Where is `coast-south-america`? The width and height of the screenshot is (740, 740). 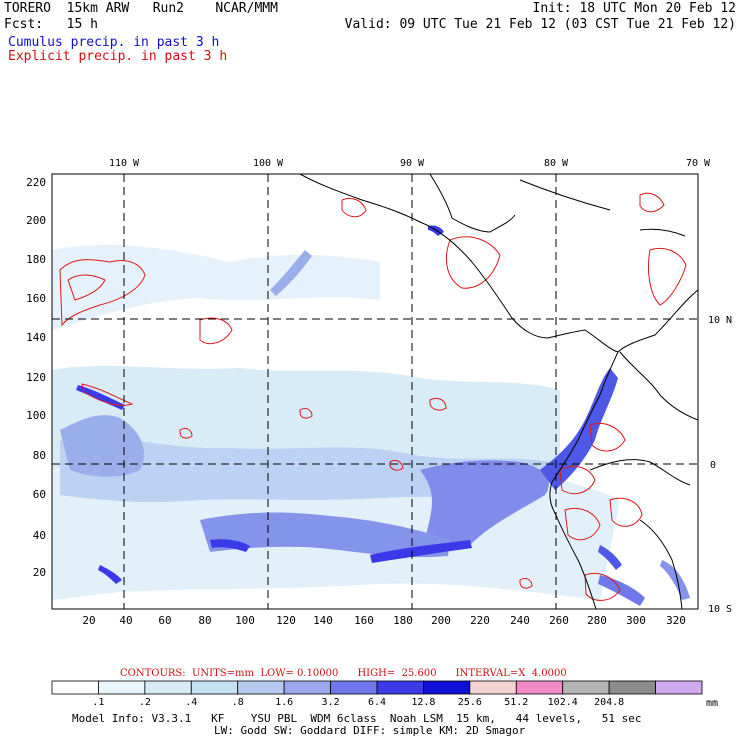
coast-south-america is located at coordinates (657, 321).